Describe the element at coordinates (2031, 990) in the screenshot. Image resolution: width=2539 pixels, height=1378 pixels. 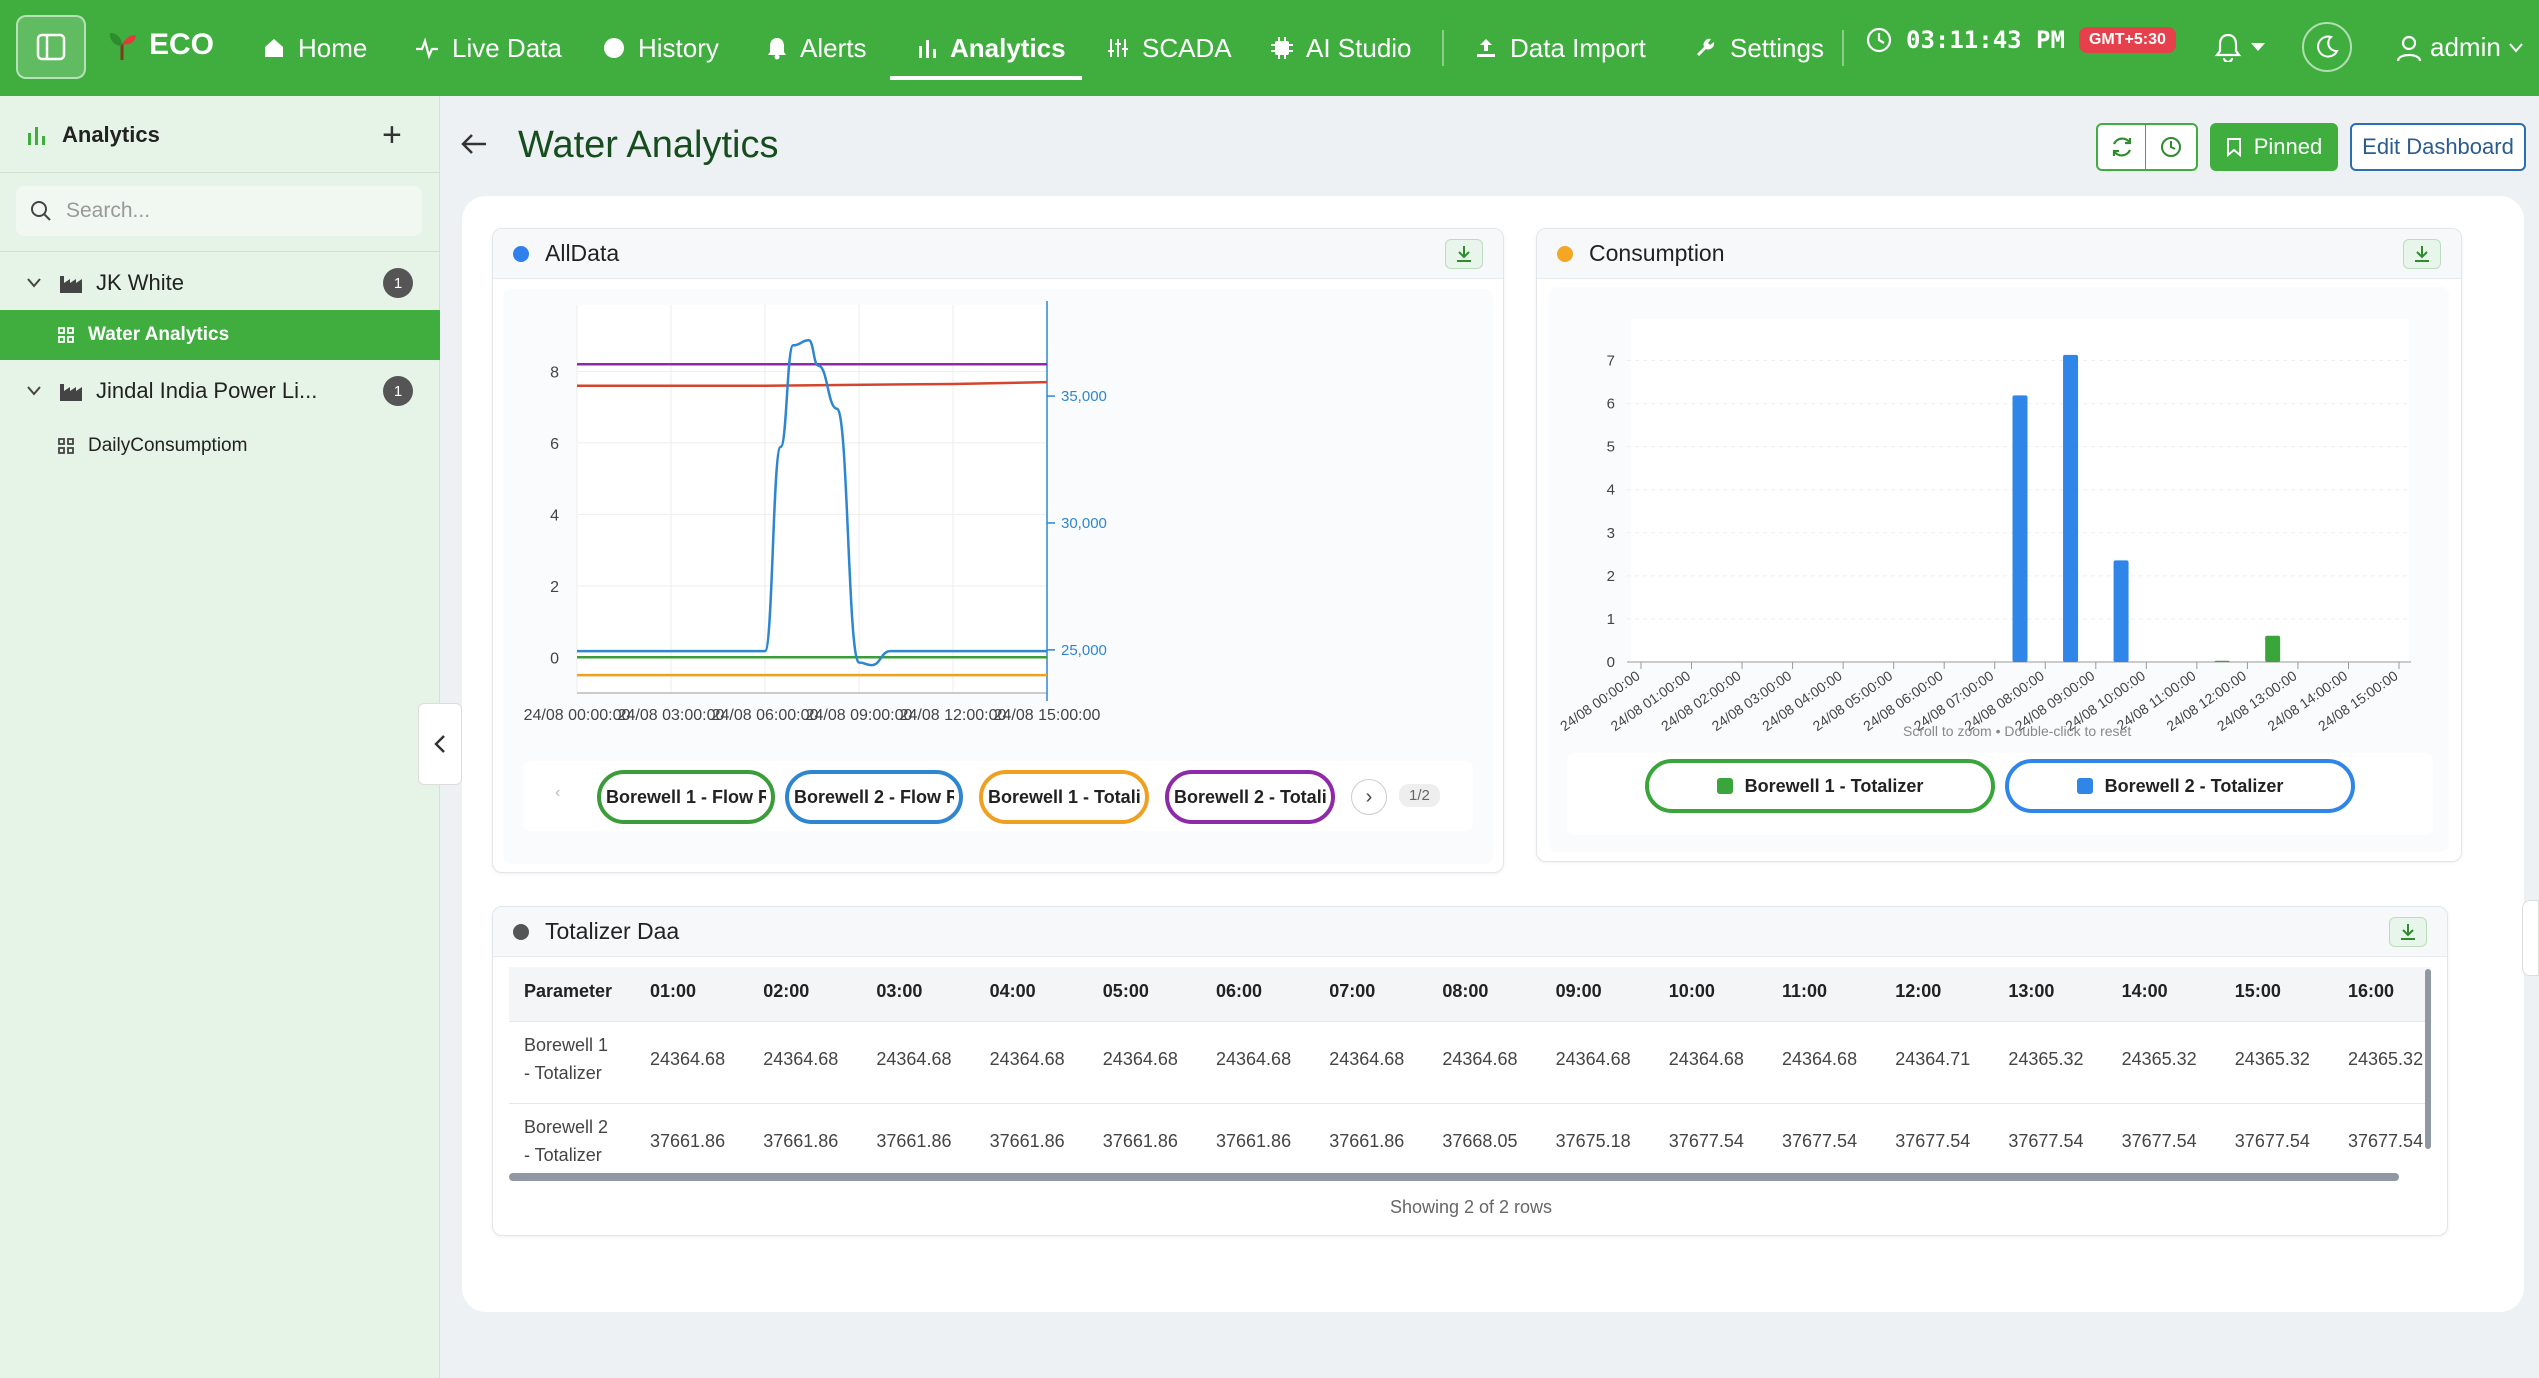
I see `column-header: 13:00` at that location.